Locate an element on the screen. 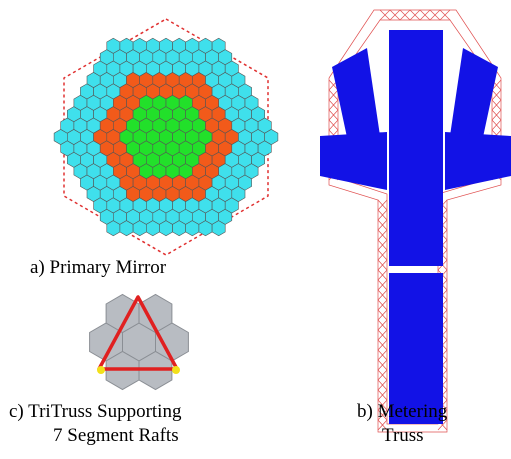 The height and width of the screenshot is (459, 511). tritruss-triangle is located at coordinates (138, 333).